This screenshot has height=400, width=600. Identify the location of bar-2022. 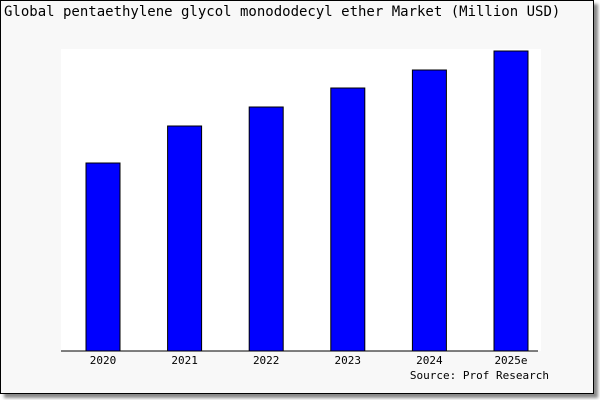
(266, 229).